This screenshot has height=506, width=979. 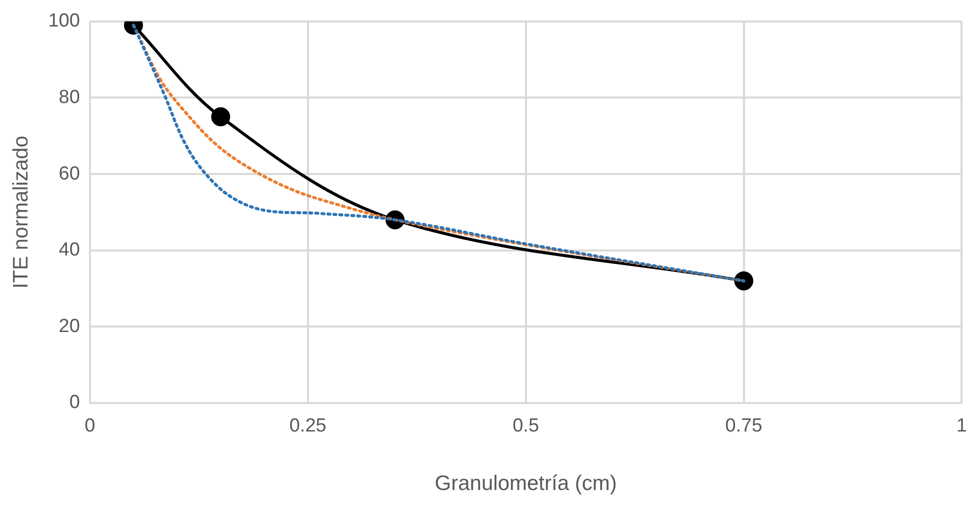 I want to click on y-tick-label: 0, so click(x=74, y=403).